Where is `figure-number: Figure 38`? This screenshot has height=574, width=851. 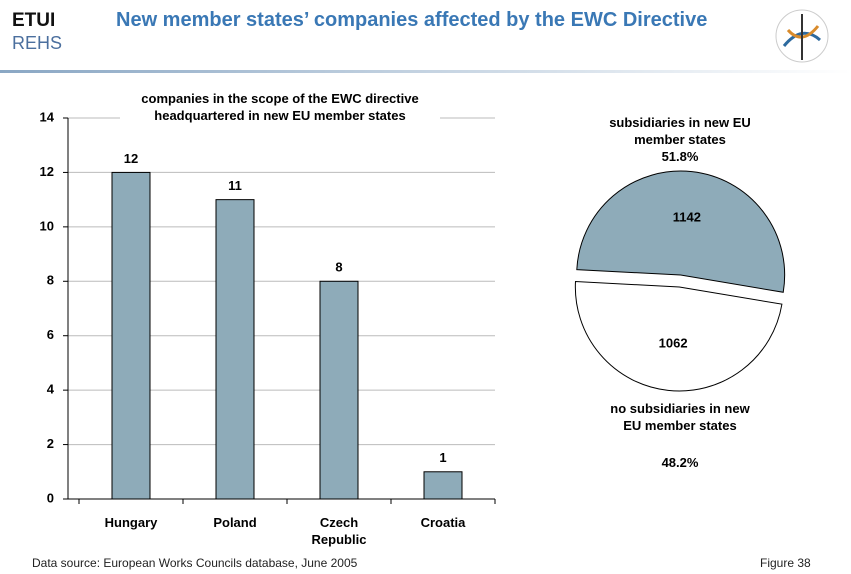
figure-number: Figure 38 is located at coordinates (785, 563).